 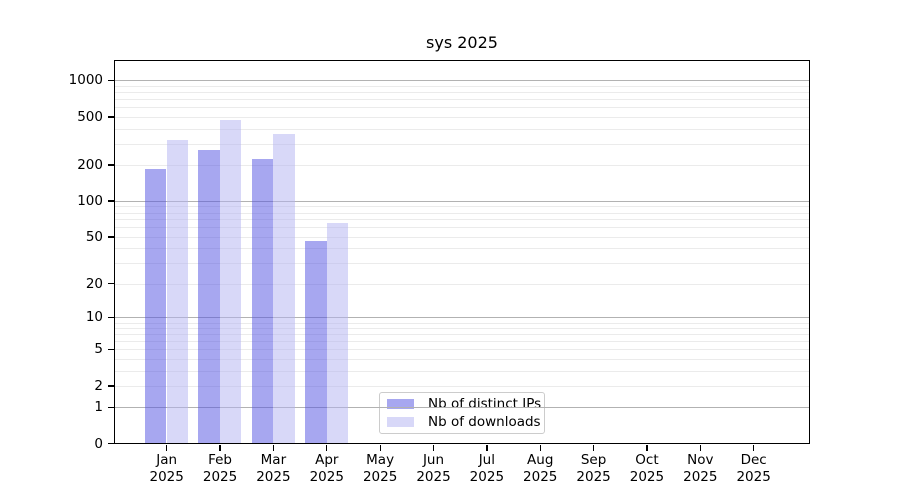 I want to click on bar-jan-downloads, so click(x=177, y=292).